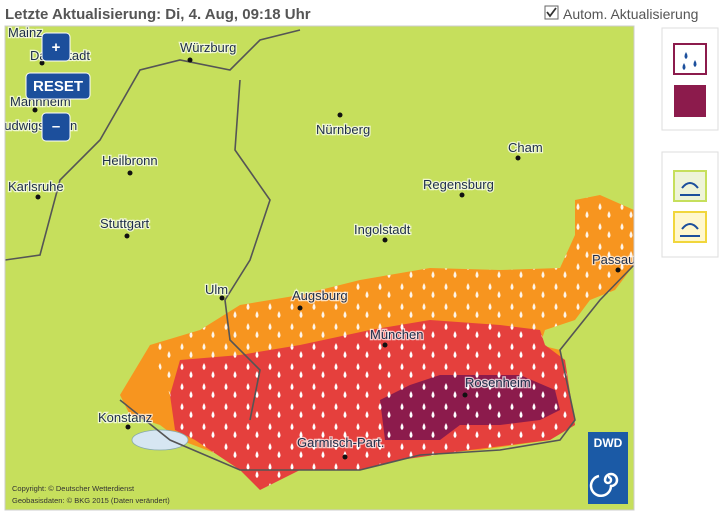 The width and height of the screenshot is (720, 514). I want to click on zoom-in-button: +, so click(56, 47).